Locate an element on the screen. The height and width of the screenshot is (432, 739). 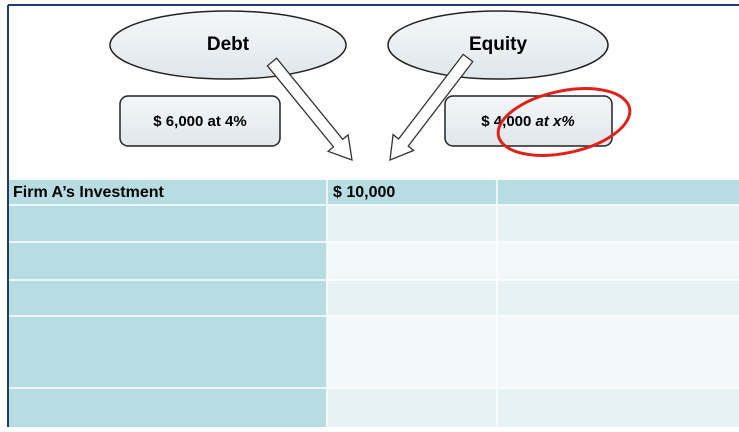
header-cell: Firm A’s Investment is located at coordinates (89, 192).